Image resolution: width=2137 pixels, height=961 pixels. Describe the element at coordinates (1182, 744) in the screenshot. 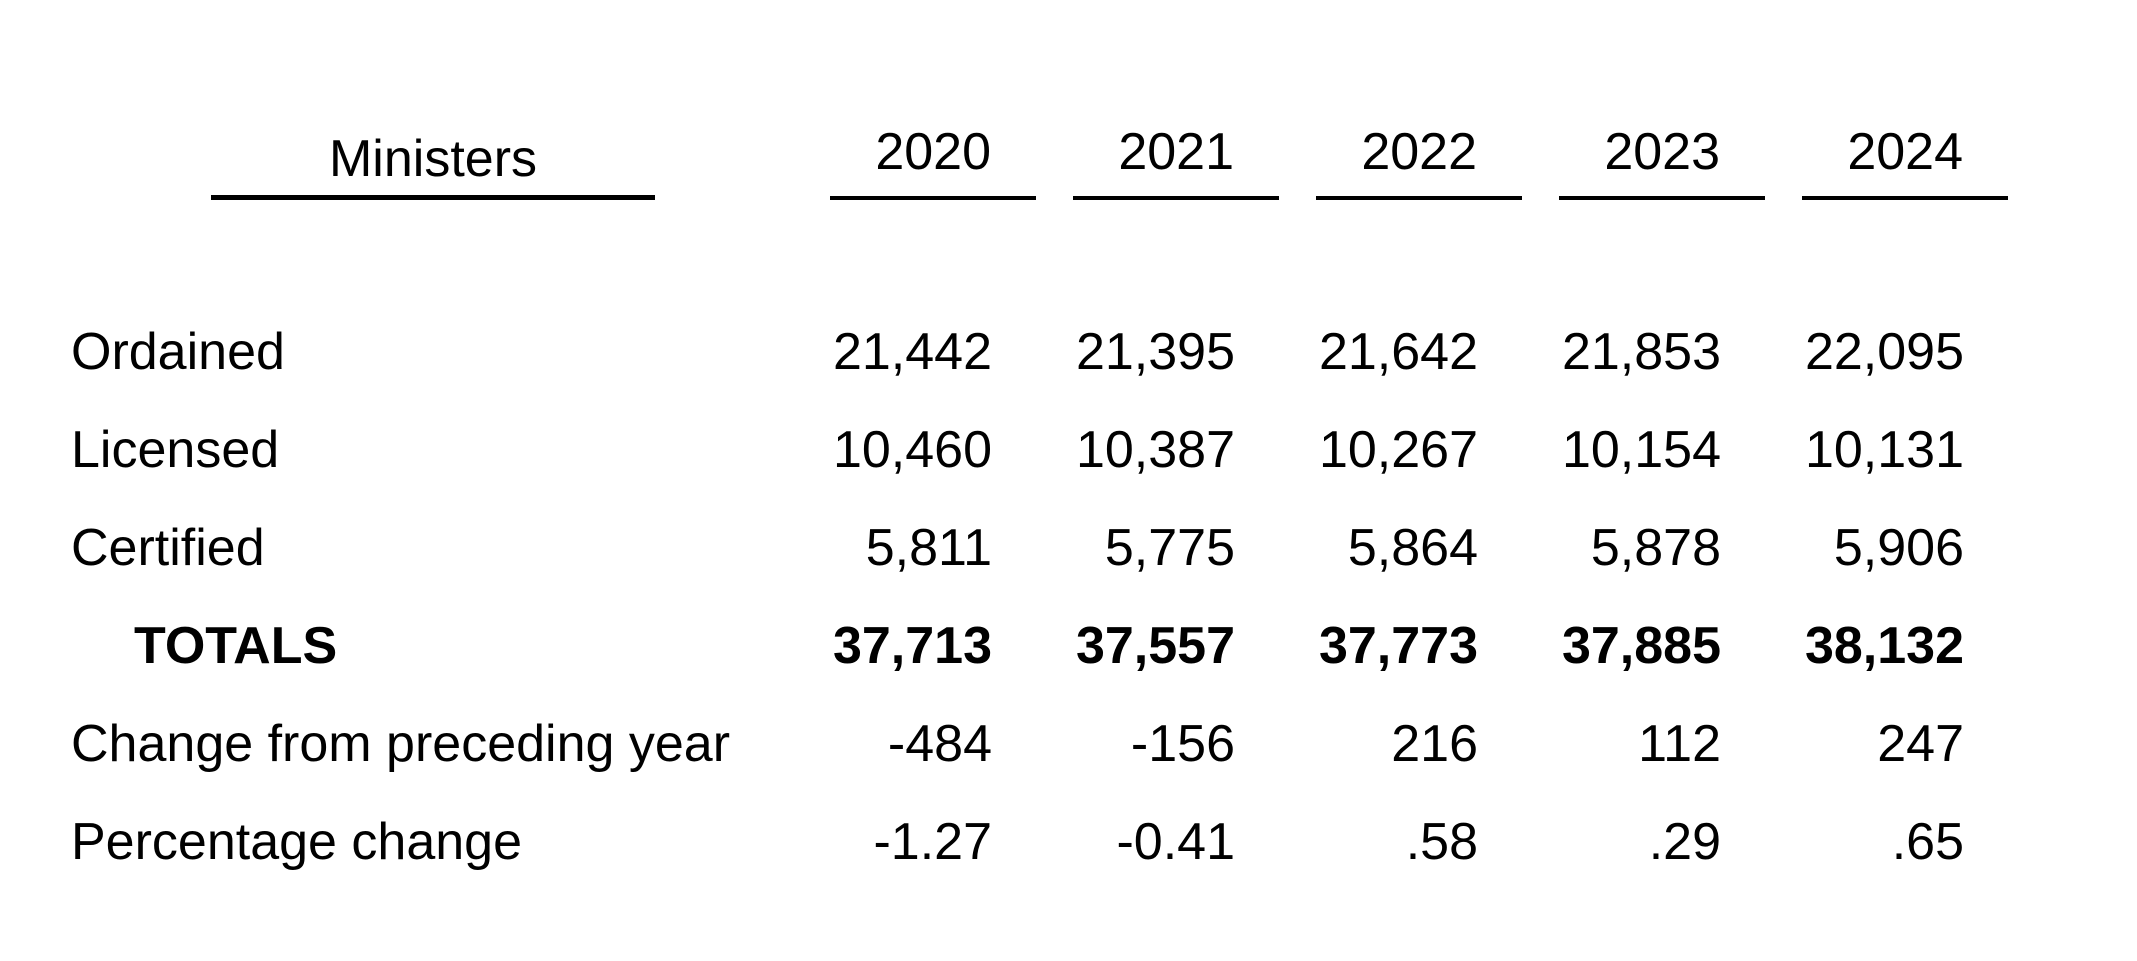

I see `cell-value: -156` at that location.